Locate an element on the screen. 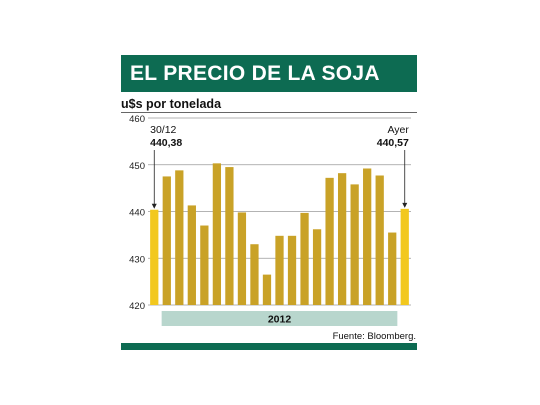  x-axis-band: 2012 is located at coordinates (279, 318).